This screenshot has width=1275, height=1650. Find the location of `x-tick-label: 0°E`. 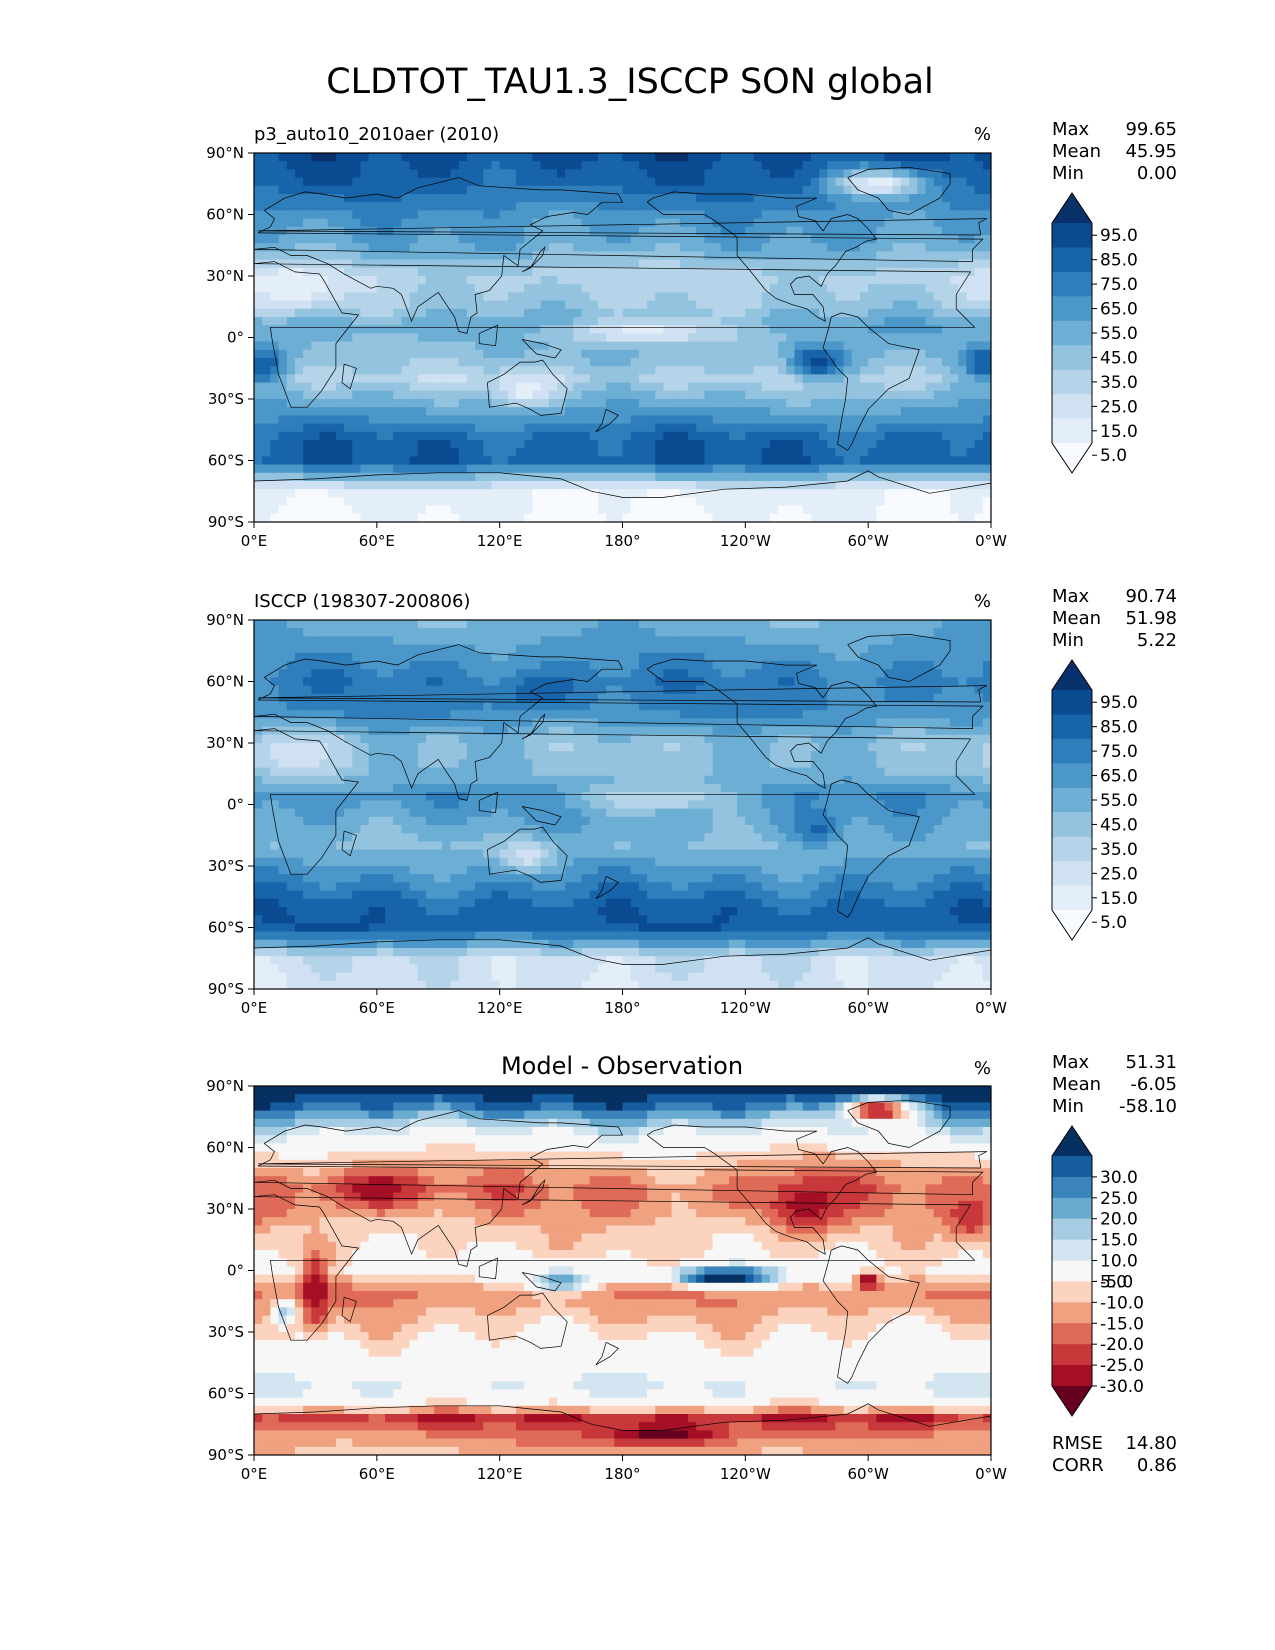

x-tick-label: 0°E is located at coordinates (254, 541).